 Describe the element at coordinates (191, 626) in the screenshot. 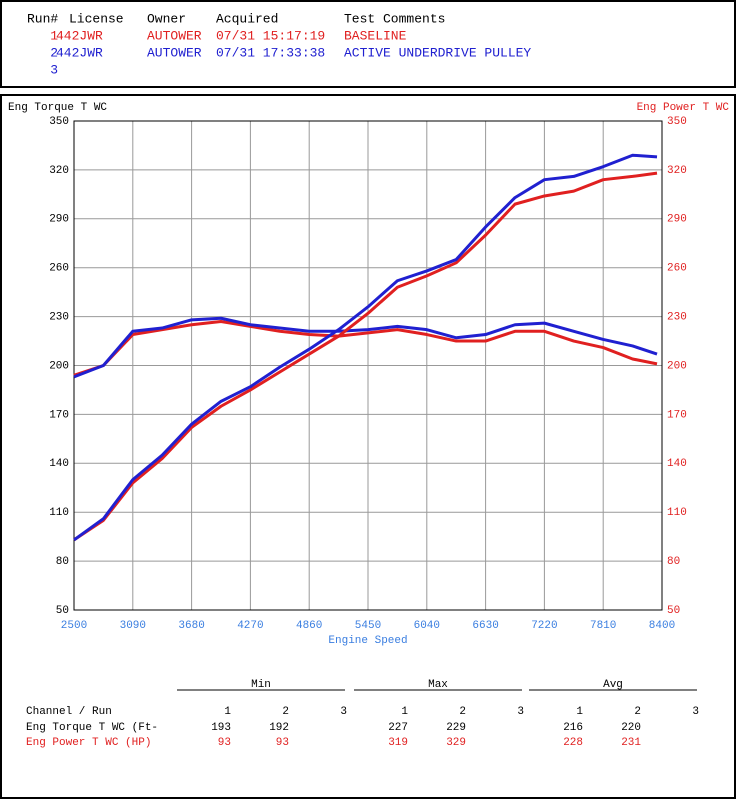

I see `x-tick-label: 3680` at that location.